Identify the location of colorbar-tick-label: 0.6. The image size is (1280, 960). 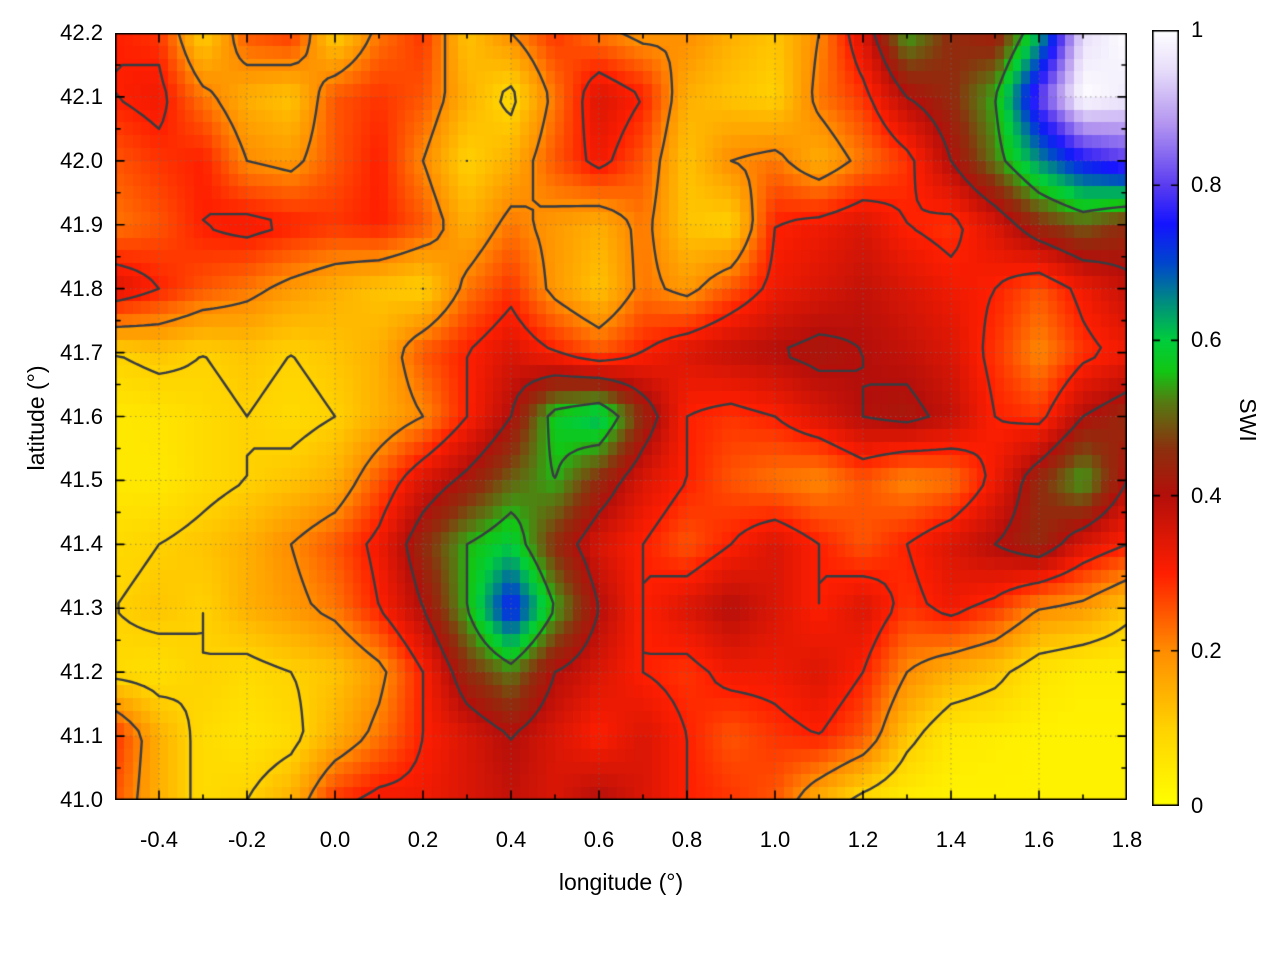
(1206, 340).